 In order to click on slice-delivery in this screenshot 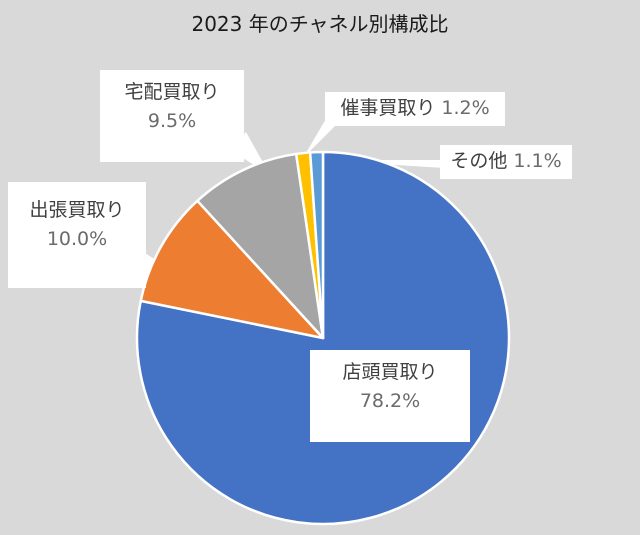, I will do `click(260, 246)`.